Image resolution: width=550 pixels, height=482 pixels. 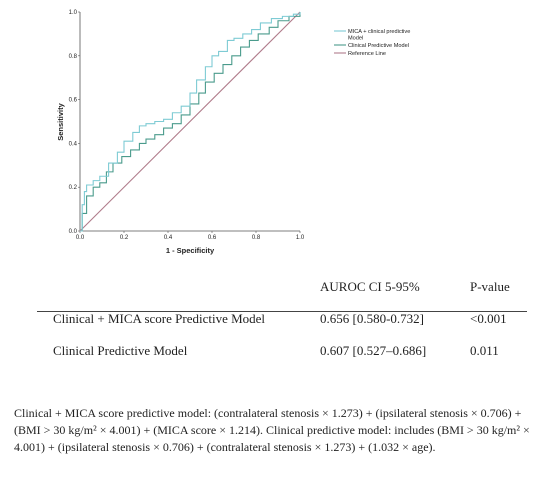 What do you see at coordinates (73, 232) in the screenshot?
I see `y-tick-label: 0.0` at bounding box center [73, 232].